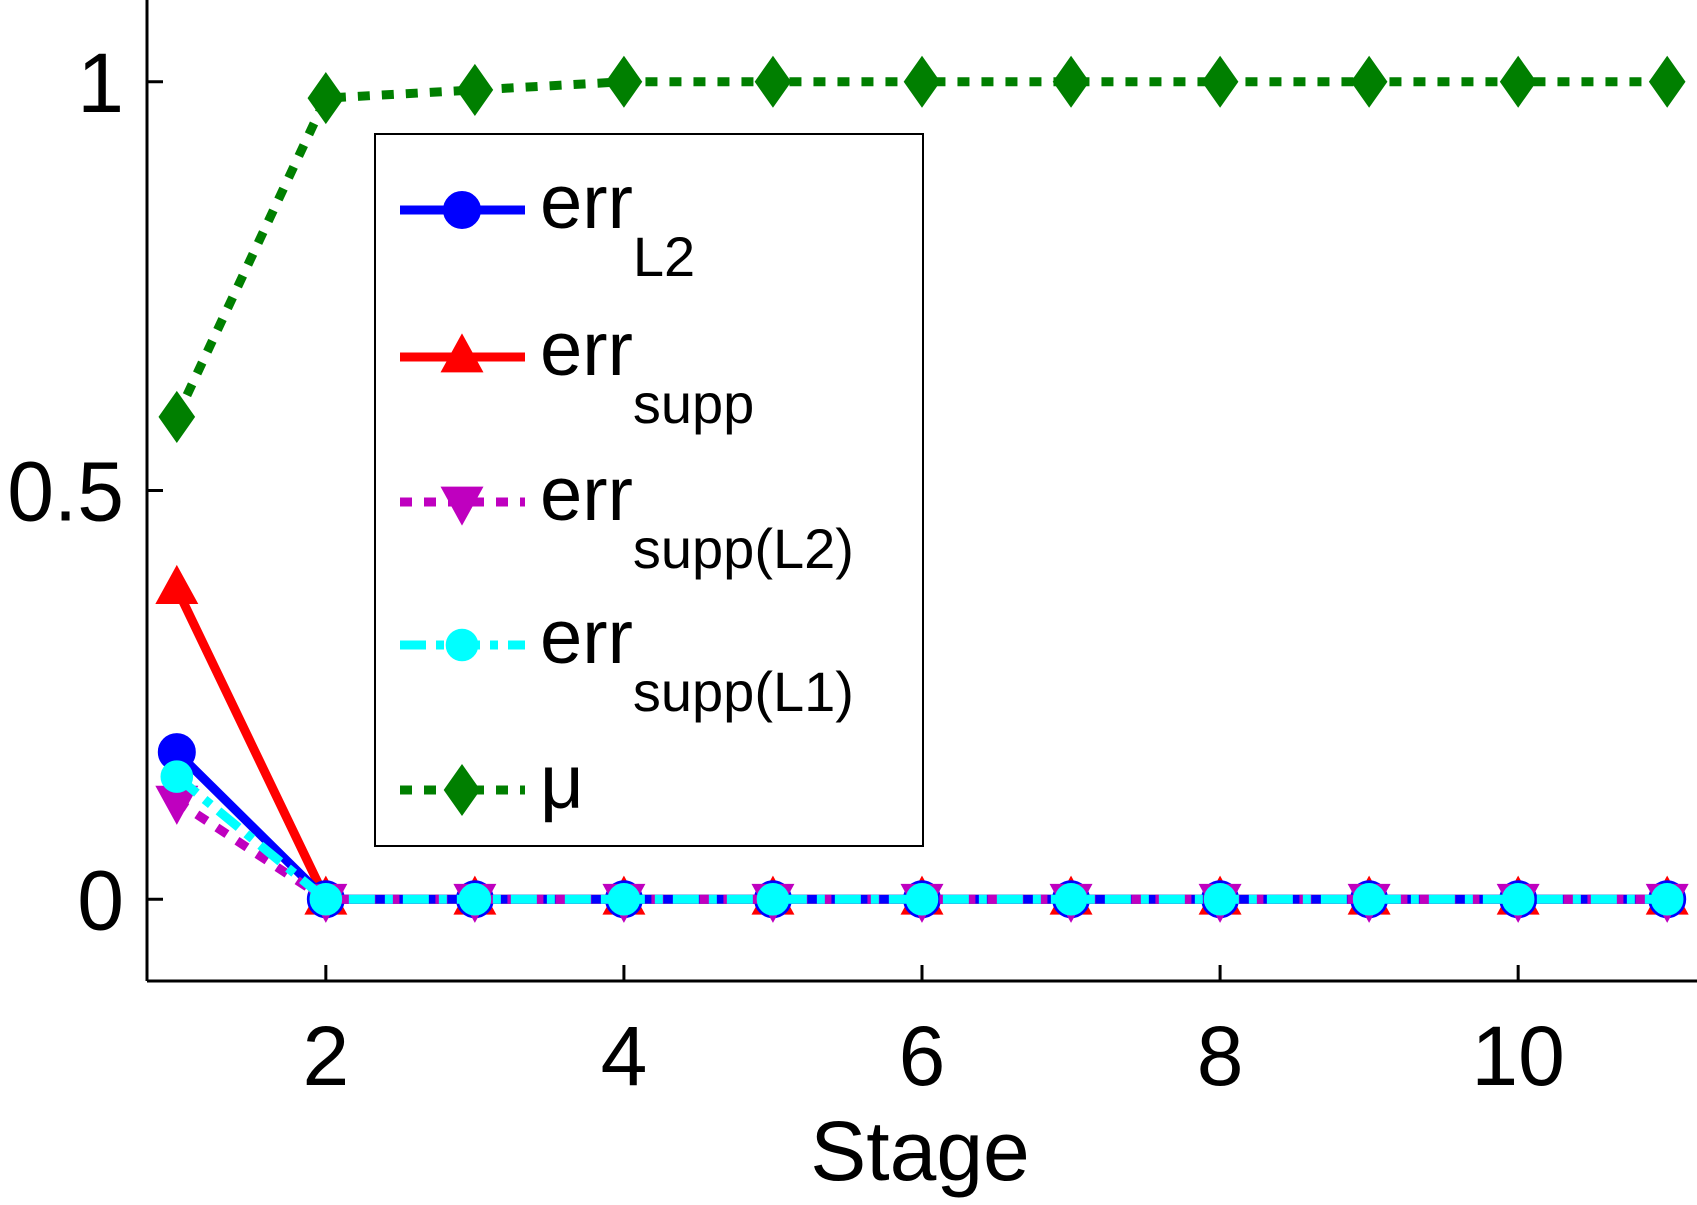 The height and width of the screenshot is (1205, 1697). I want to click on legend-item: errsupp, so click(577, 371).